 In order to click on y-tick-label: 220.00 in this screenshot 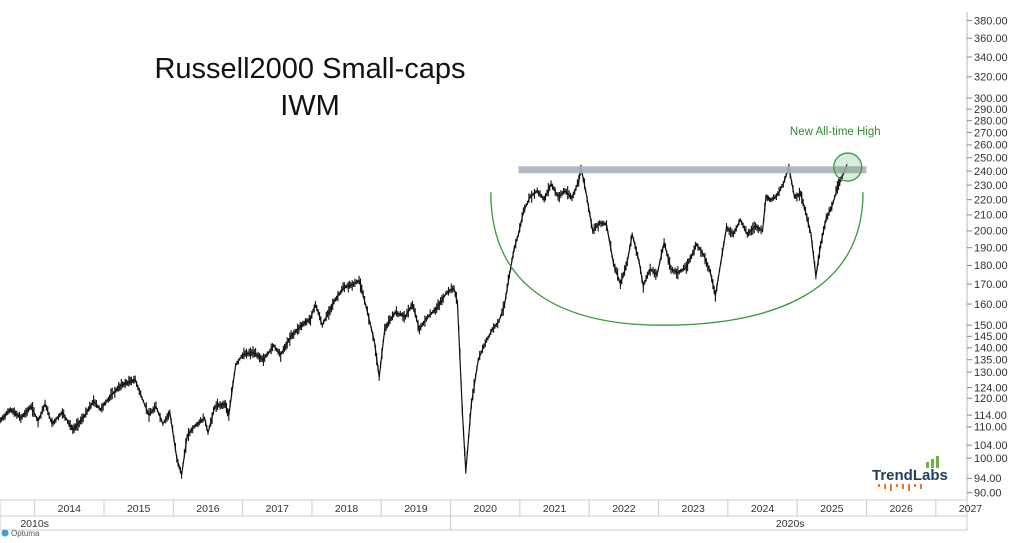, I will do `click(991, 200)`.